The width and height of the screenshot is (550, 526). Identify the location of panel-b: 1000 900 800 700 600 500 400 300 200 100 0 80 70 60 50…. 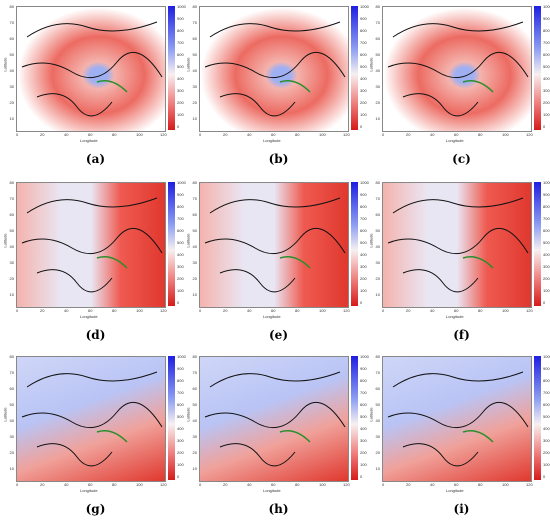
(278, 89).